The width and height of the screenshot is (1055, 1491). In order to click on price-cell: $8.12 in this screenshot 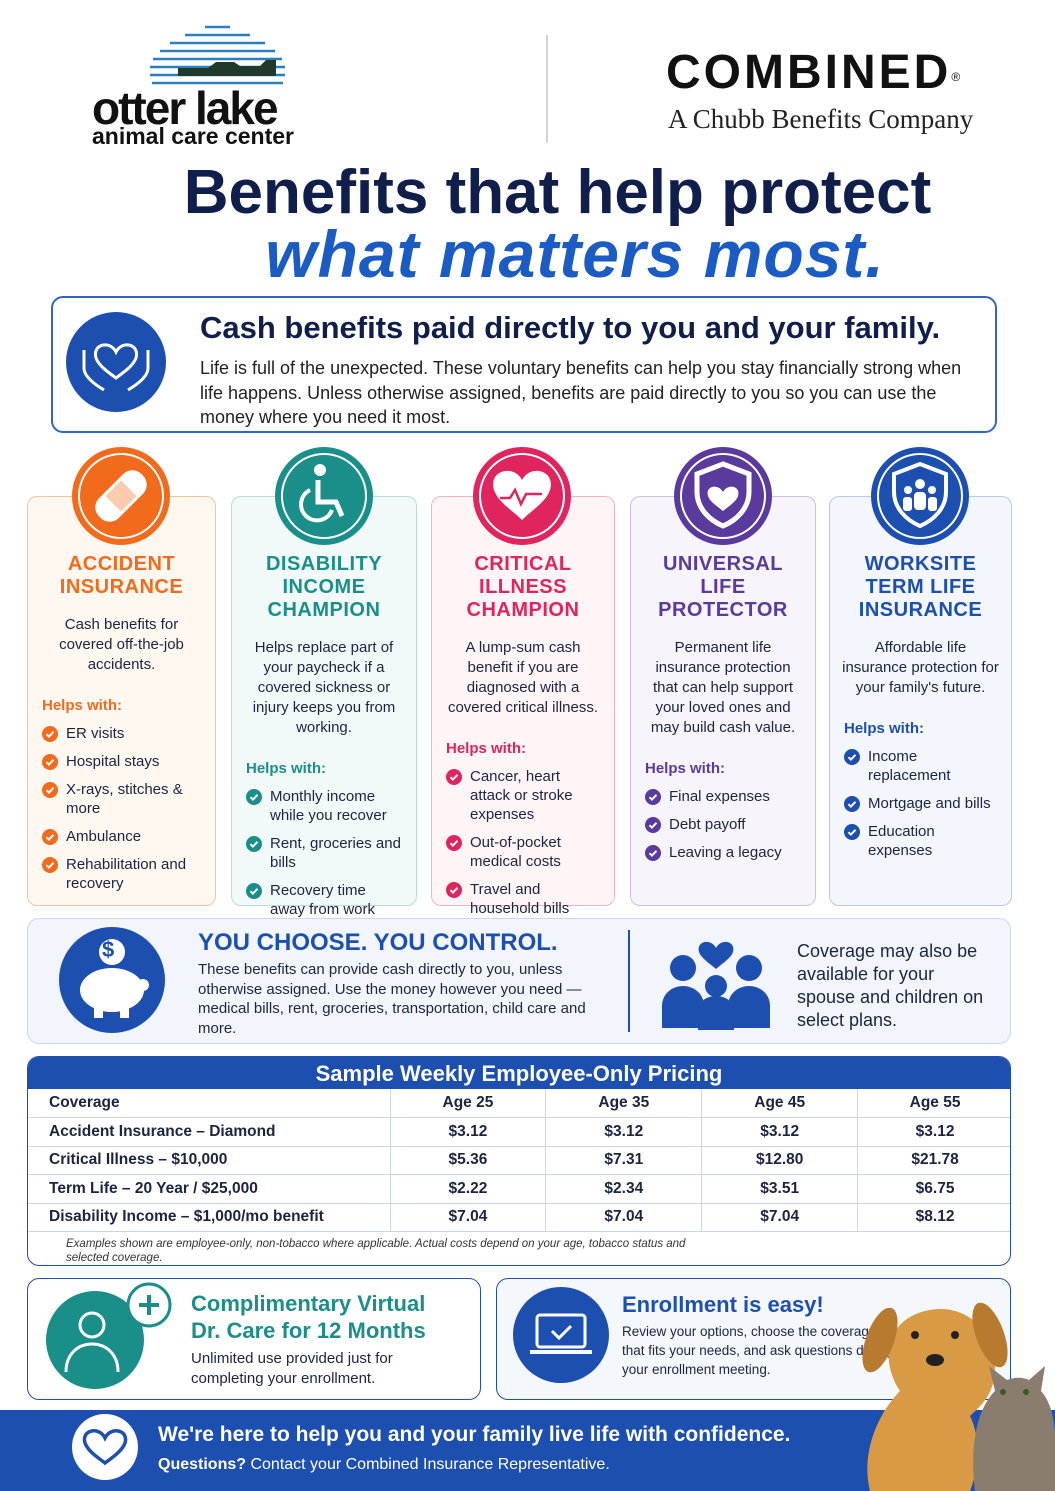, I will do `click(933, 1217)`.